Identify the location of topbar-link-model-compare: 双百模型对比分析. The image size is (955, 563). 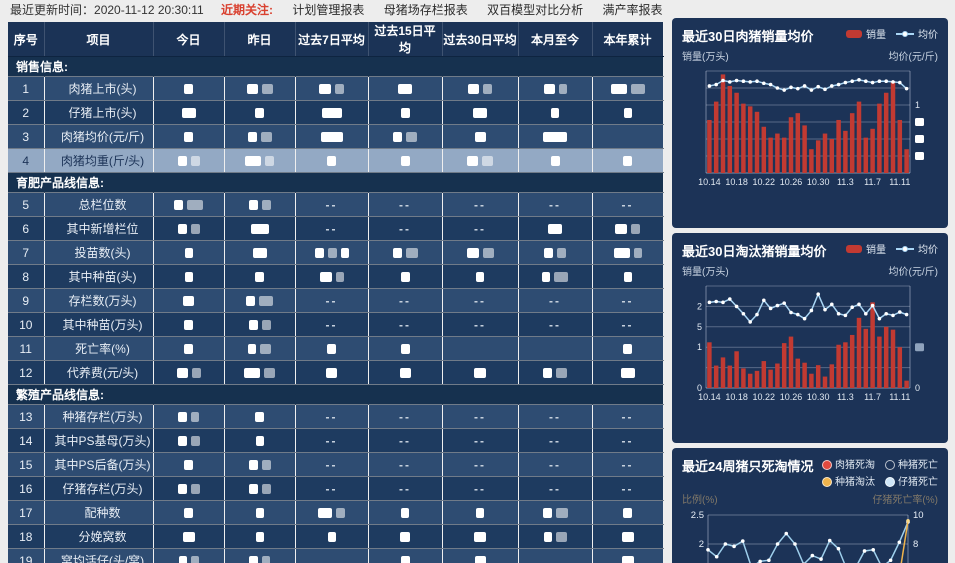
(535, 10).